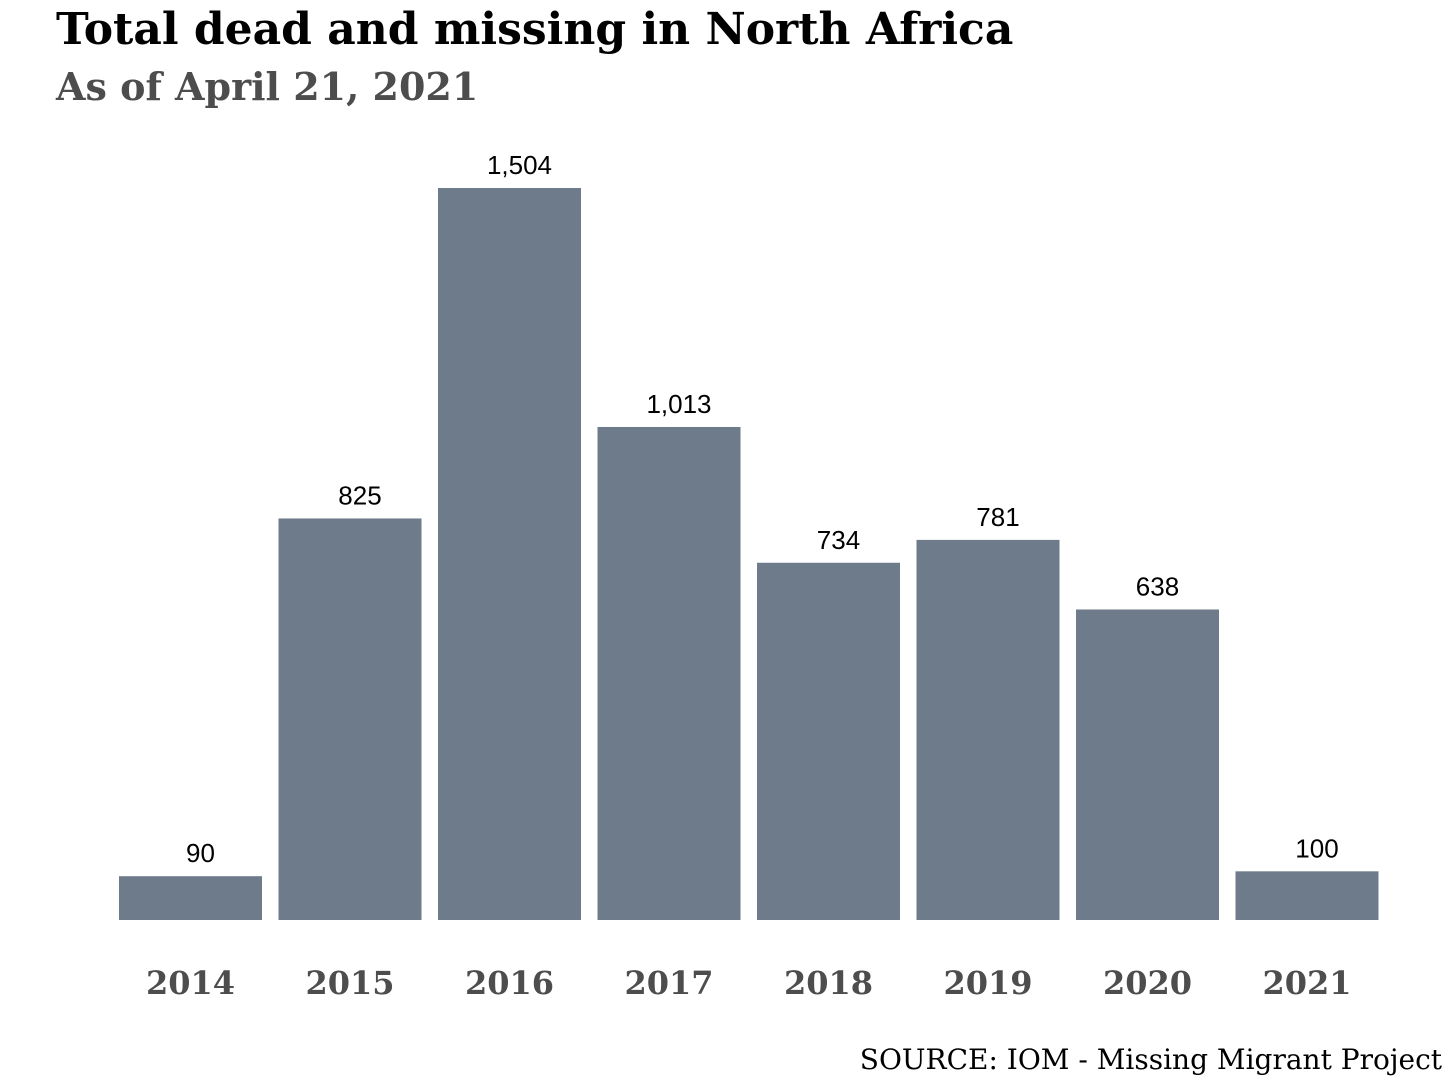 The width and height of the screenshot is (1456, 1092). I want to click on x-tick-label-2019: 2019, so click(987, 983).